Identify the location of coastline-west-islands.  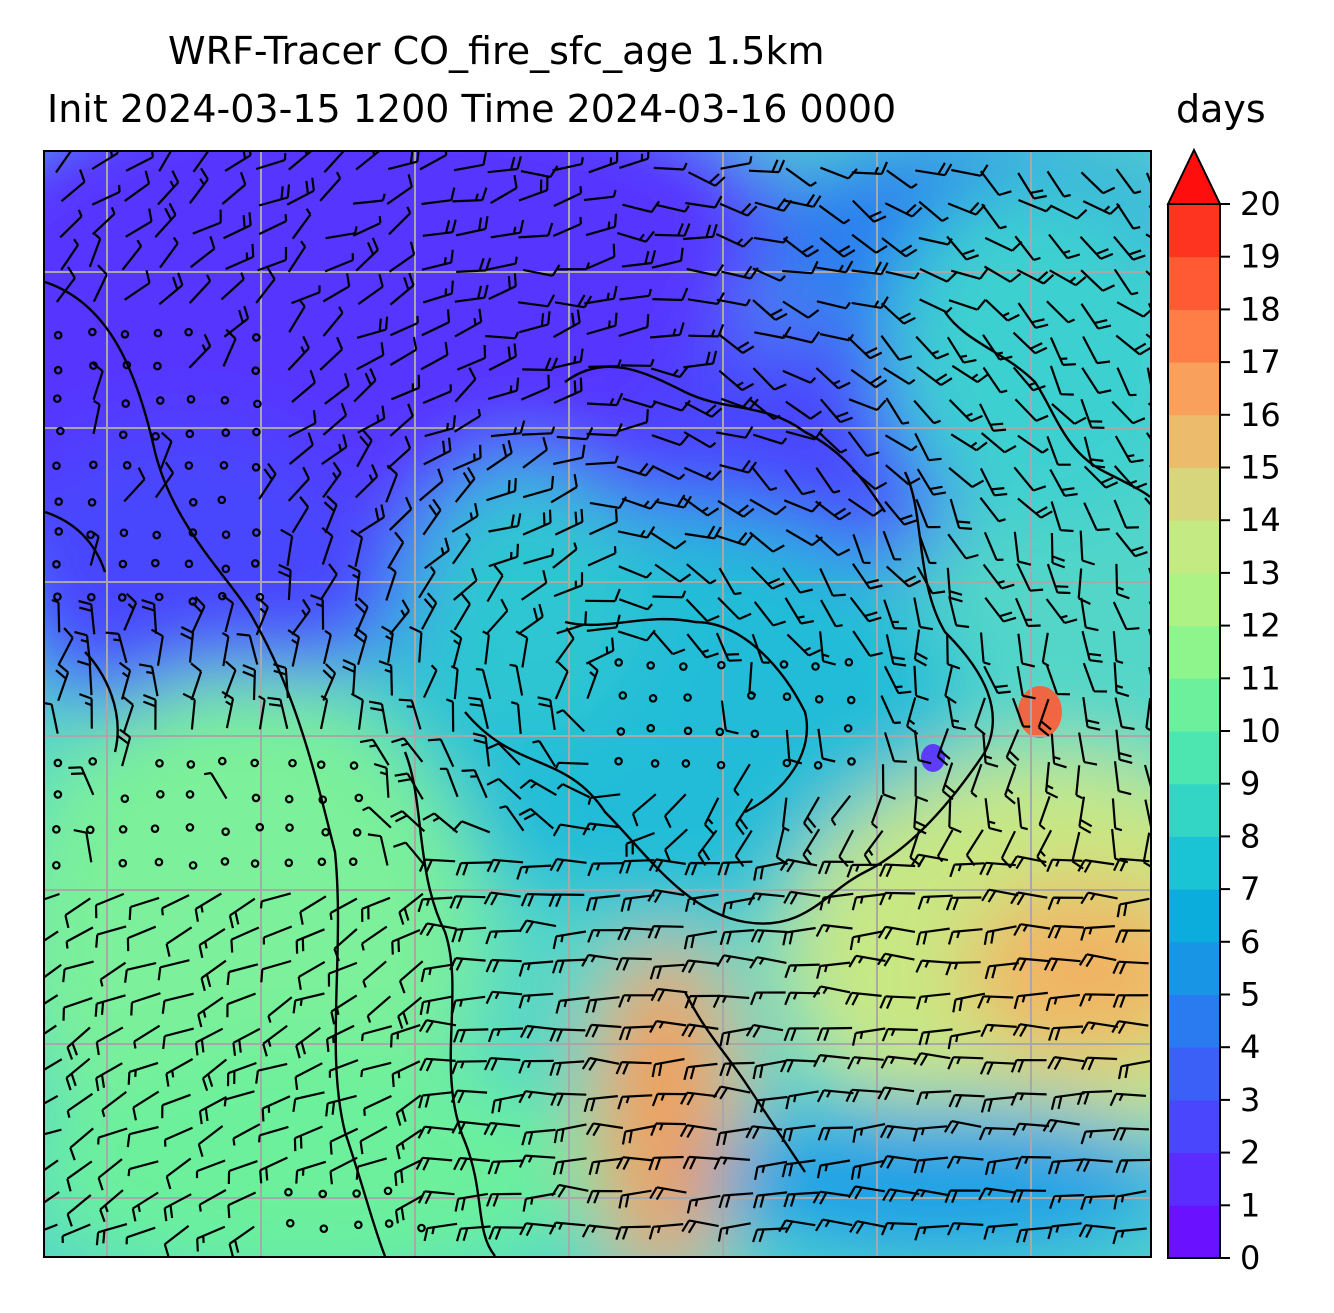
(82, 631).